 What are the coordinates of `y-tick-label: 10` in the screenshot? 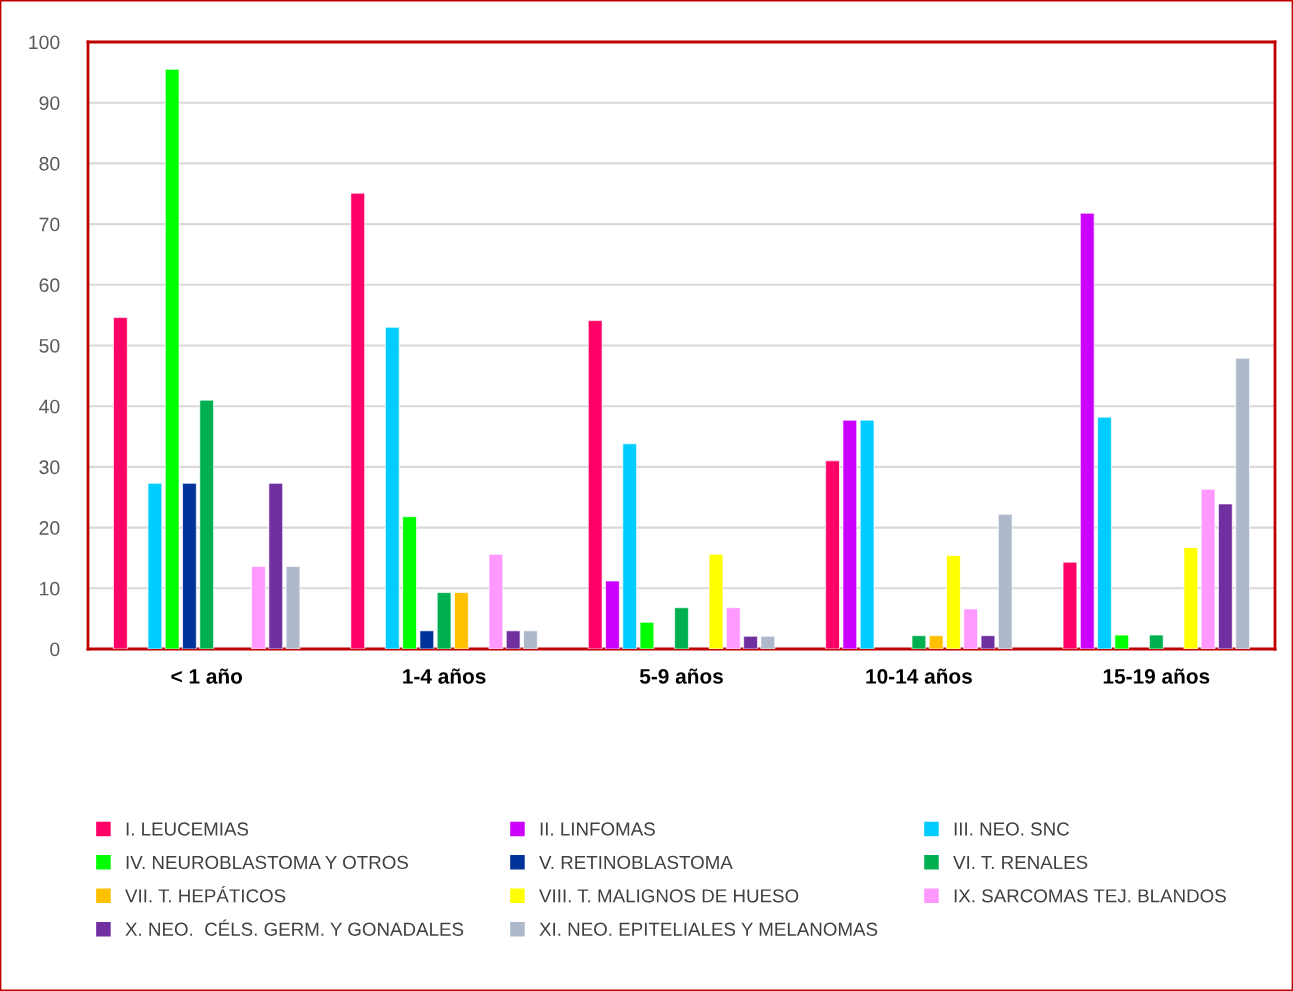 It's located at (50, 588).